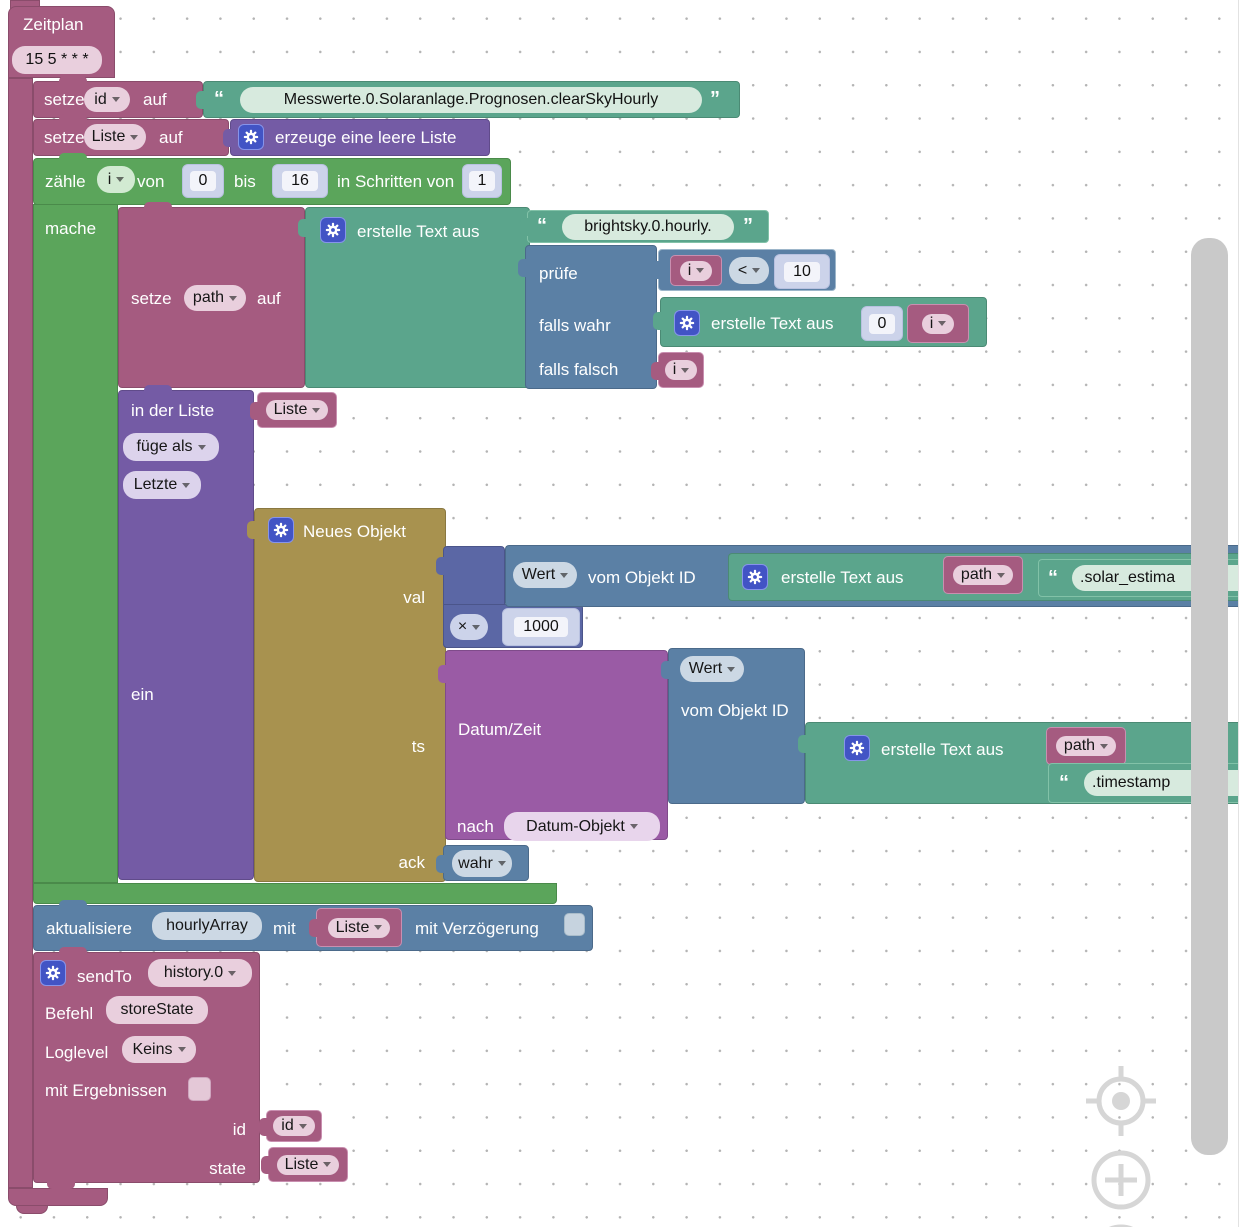 The width and height of the screenshot is (1245, 1227). I want to click on join-hourly-label: erstelle Text aus, so click(418, 231).